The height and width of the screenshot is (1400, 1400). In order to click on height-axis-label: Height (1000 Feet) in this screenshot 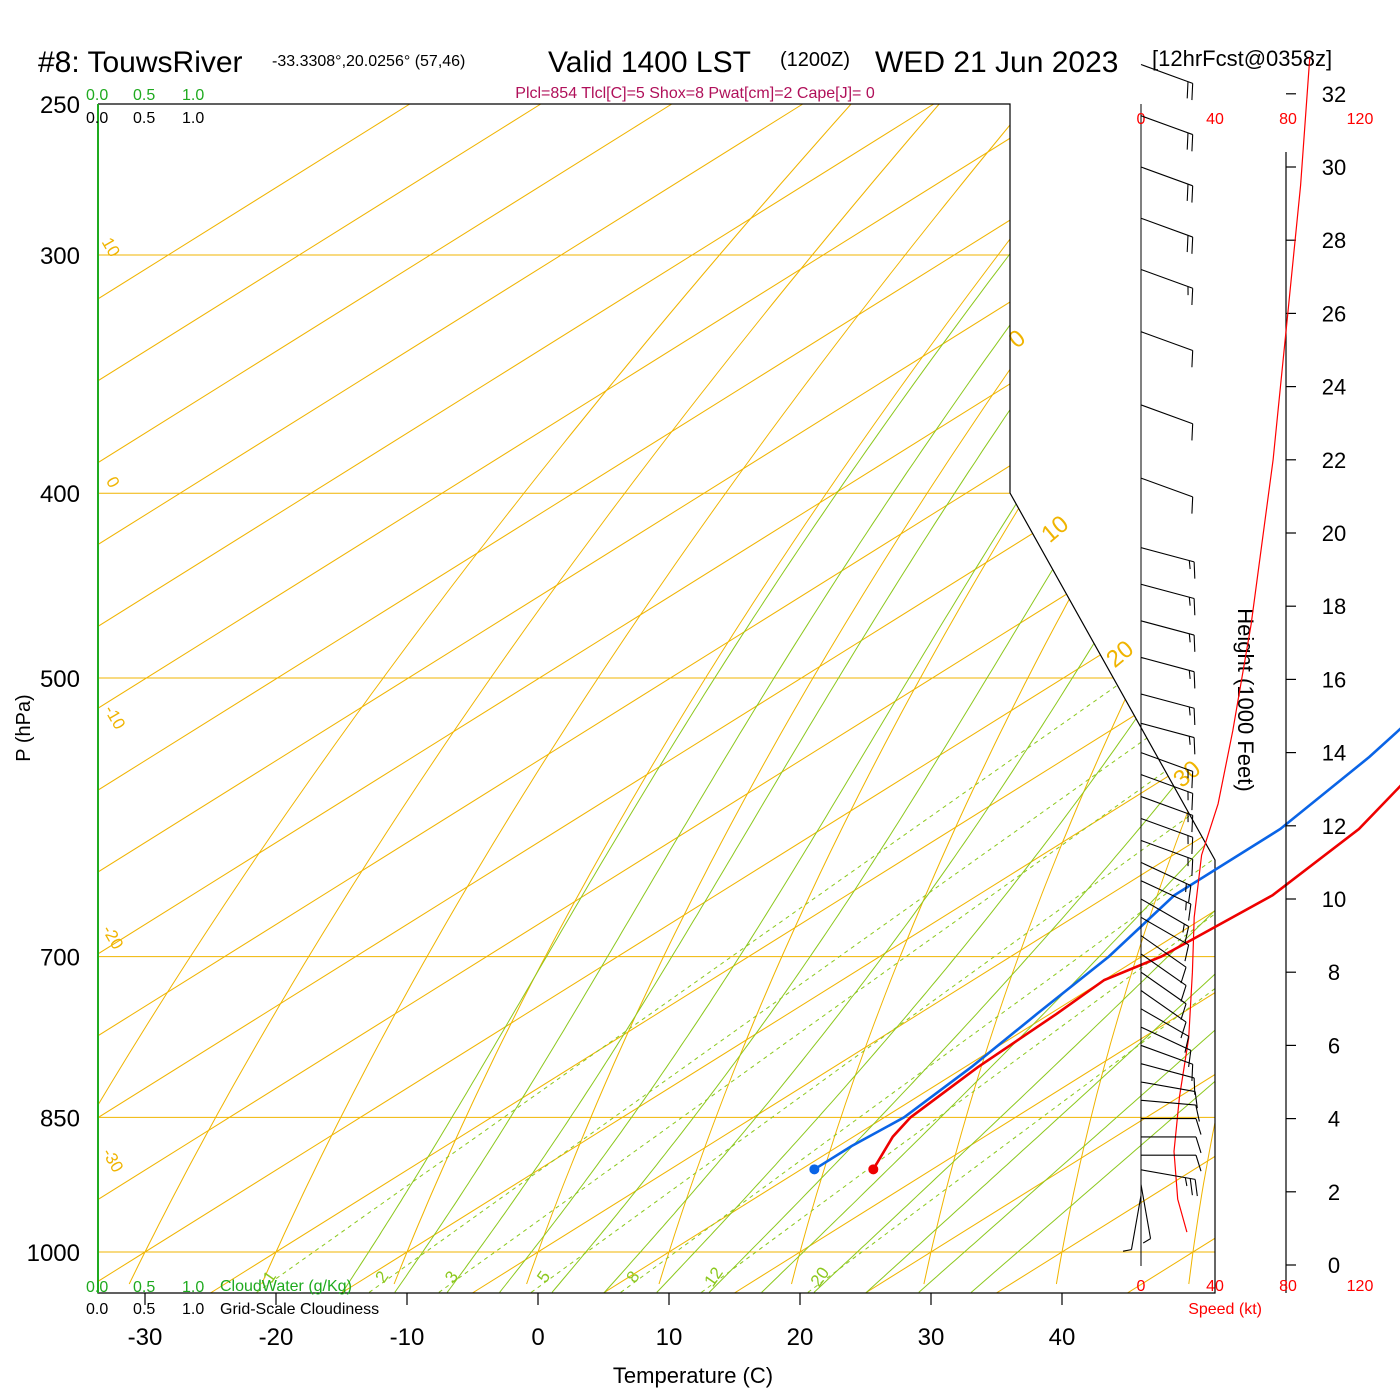, I will do `click(1245, 699)`.